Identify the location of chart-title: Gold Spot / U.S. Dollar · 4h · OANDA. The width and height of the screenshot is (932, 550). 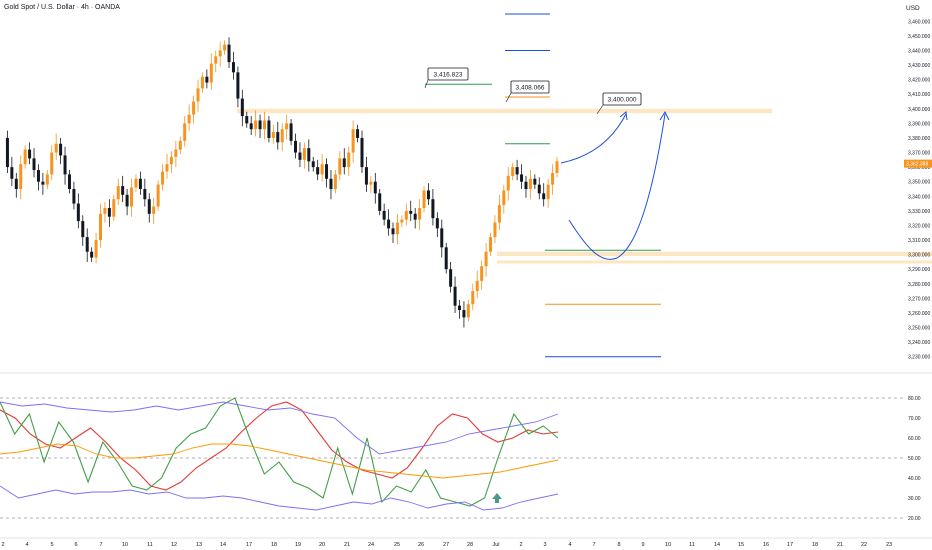
(62, 7).